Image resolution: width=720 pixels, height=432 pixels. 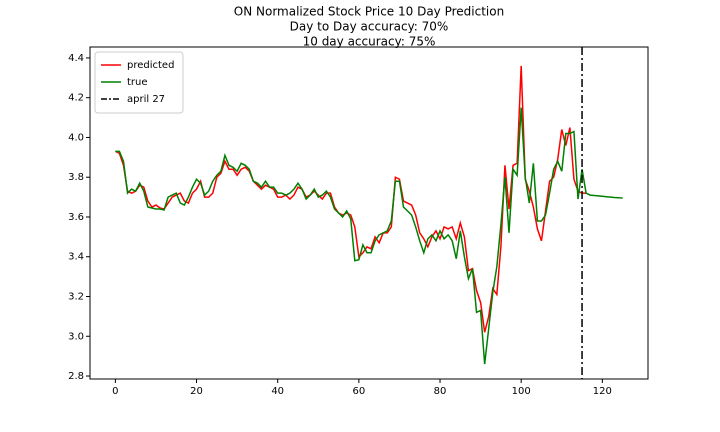 I want to click on chart-subtitle: 10 day accuracy: 75%, so click(x=369, y=42).